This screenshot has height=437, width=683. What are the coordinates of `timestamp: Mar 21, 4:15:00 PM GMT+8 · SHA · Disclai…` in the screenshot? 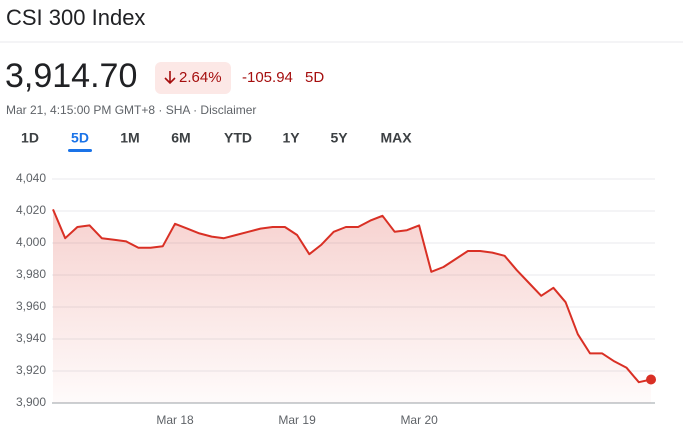 It's located at (131, 110).